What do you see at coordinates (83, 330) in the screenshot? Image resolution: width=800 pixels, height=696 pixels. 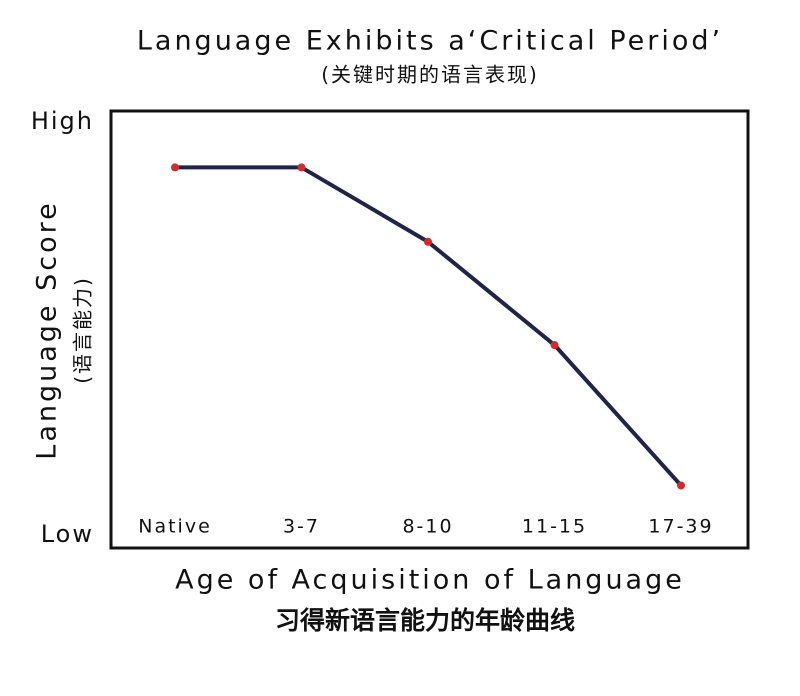 I see `y-axis-sublabel: (语言能力)` at bounding box center [83, 330].